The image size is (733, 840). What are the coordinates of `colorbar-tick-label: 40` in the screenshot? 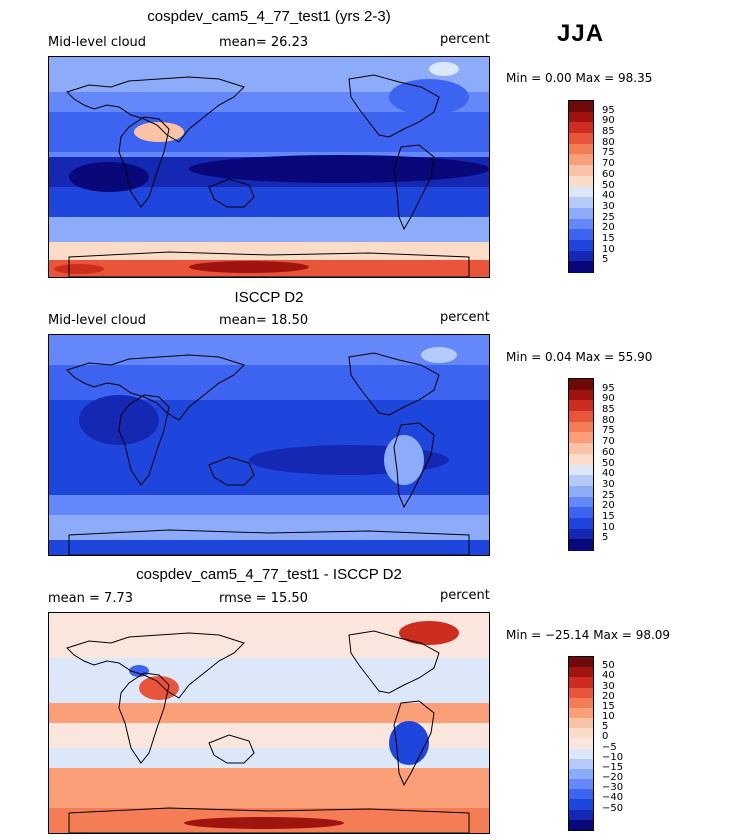 It's located at (608, 474).